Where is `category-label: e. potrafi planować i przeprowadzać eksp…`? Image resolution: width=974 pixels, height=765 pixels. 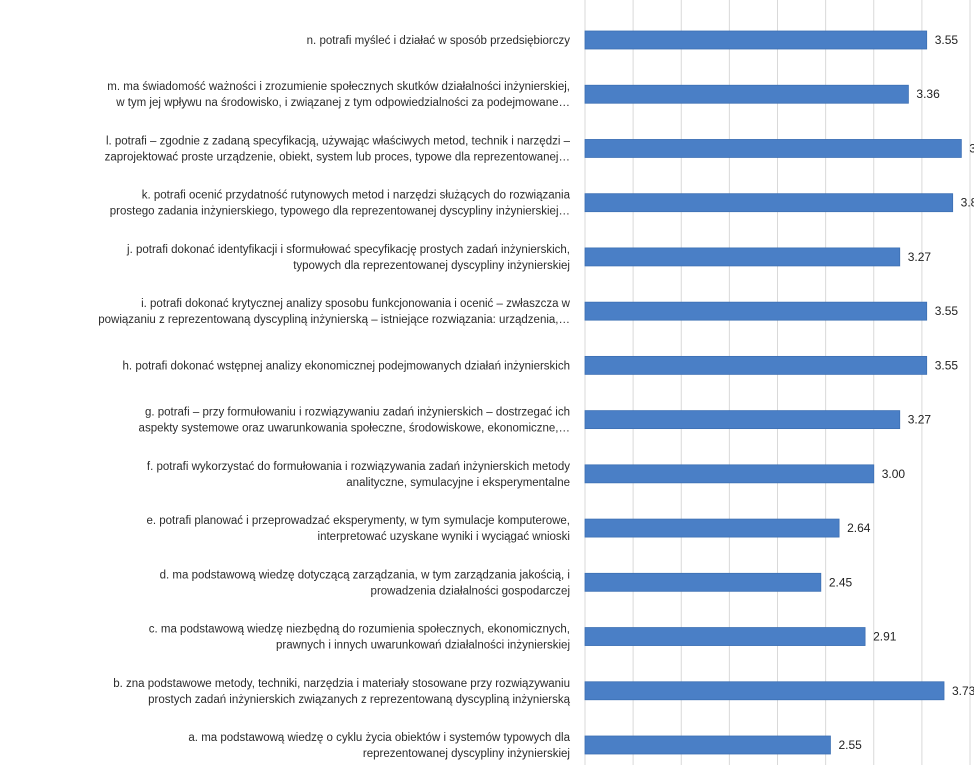 category-label: e. potrafi planować i przeprowadzać eksp… is located at coordinates (358, 529).